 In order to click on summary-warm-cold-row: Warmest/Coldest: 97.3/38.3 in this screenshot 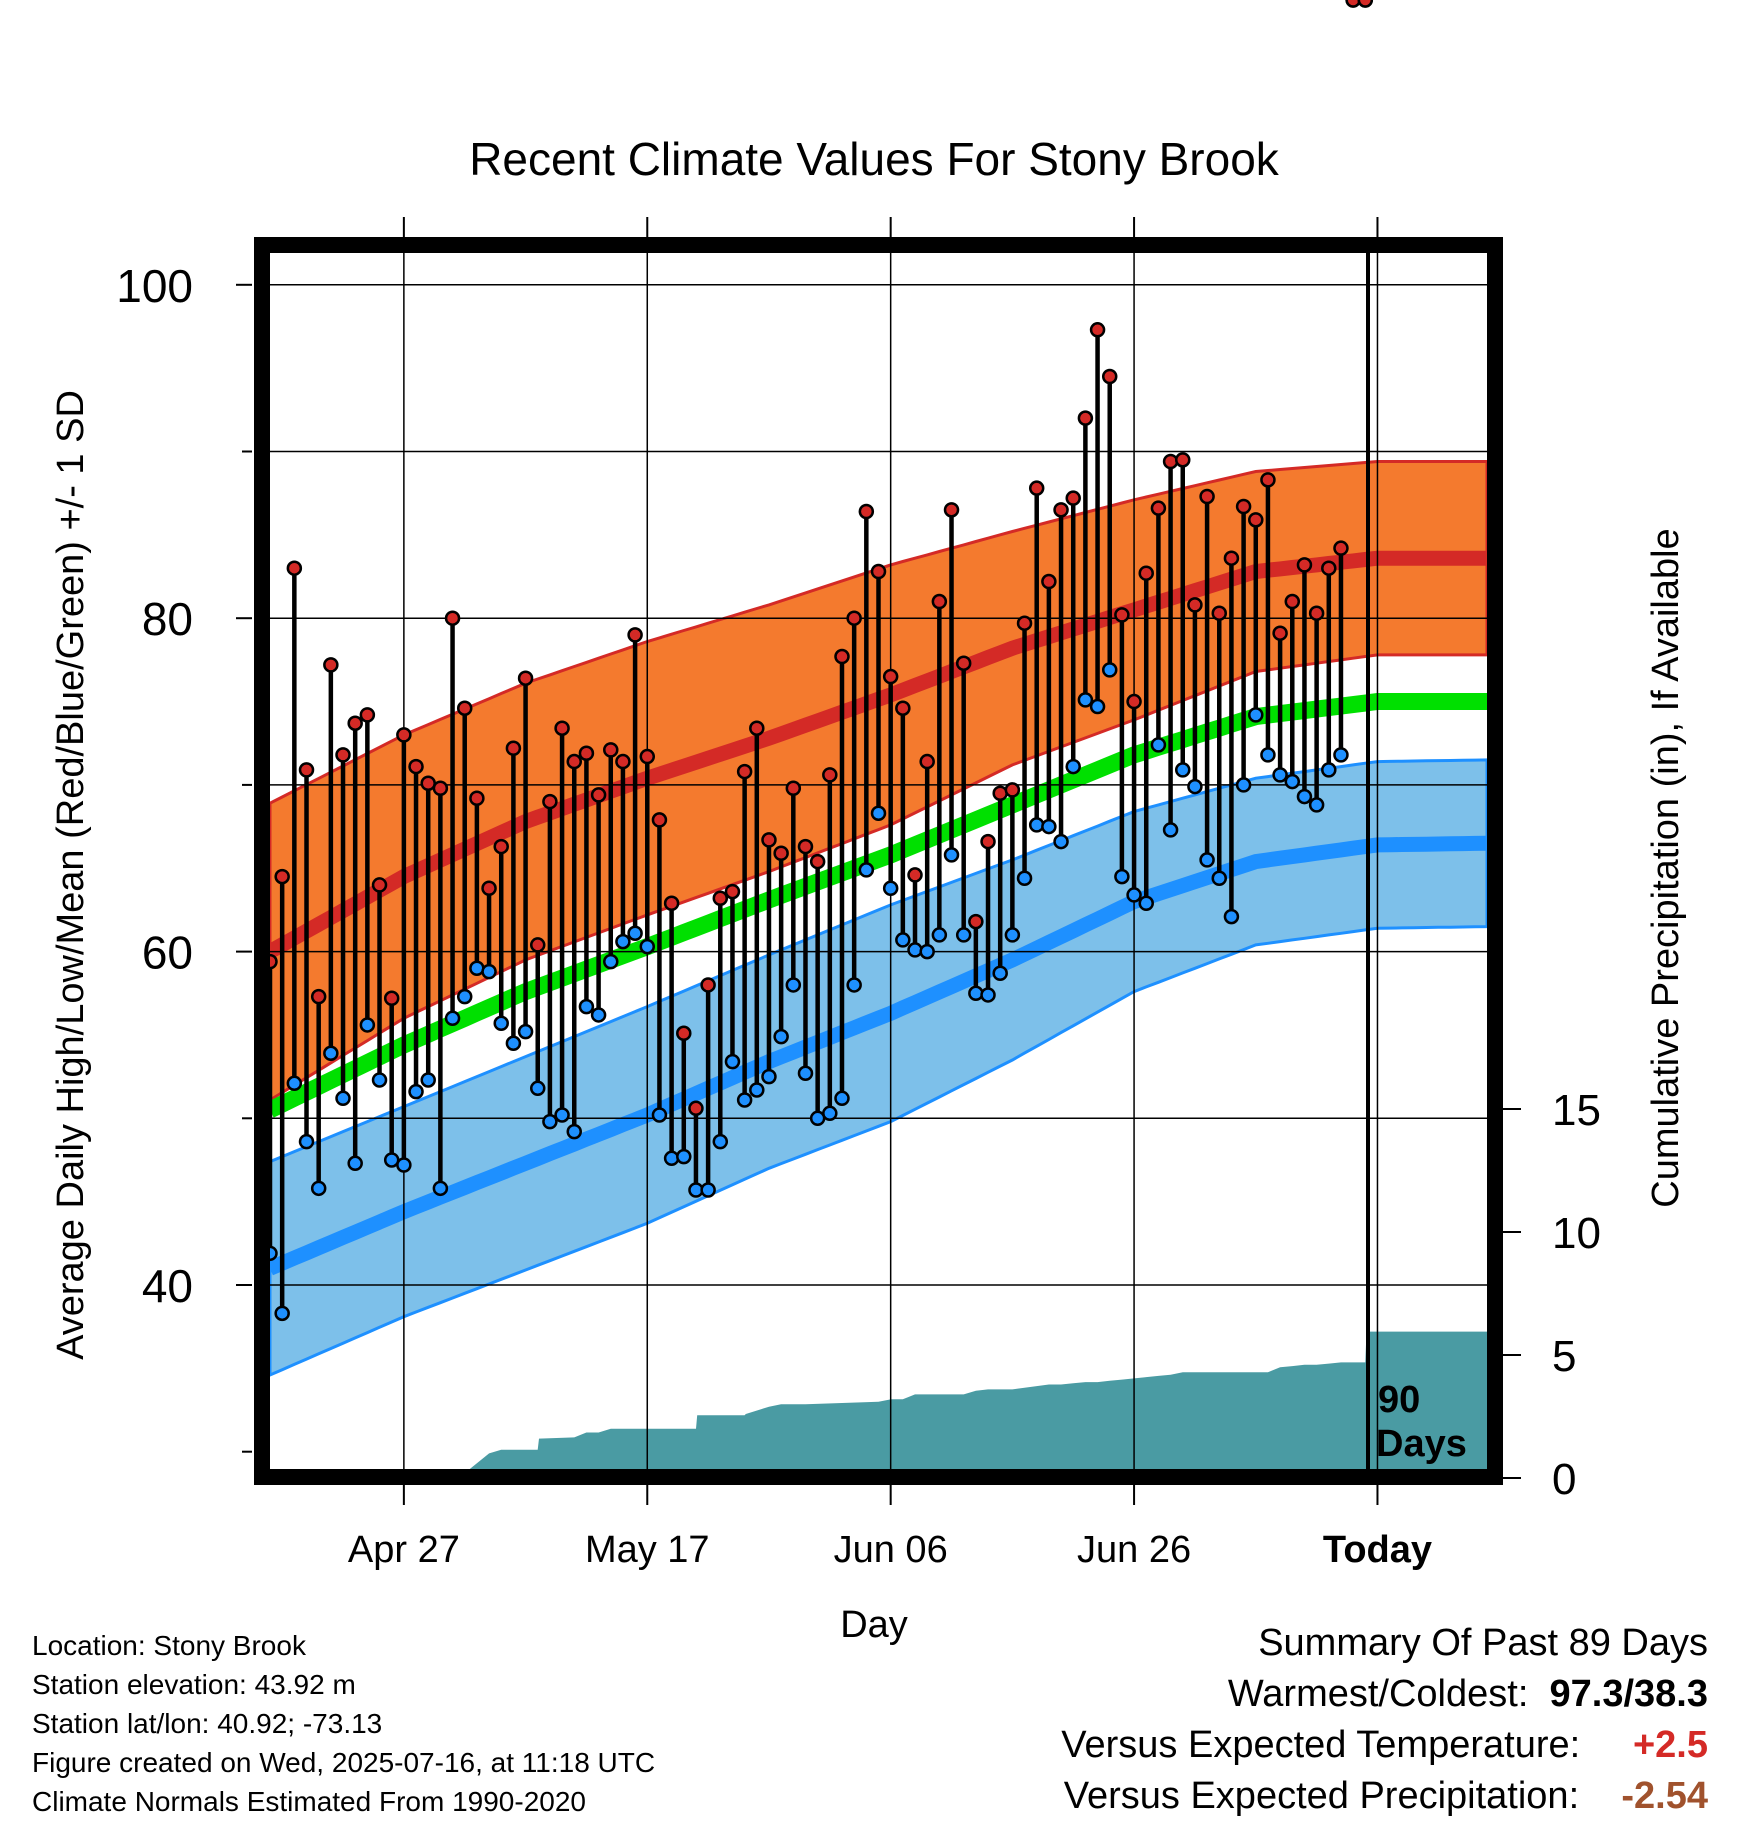, I will do `click(1468, 1694)`.